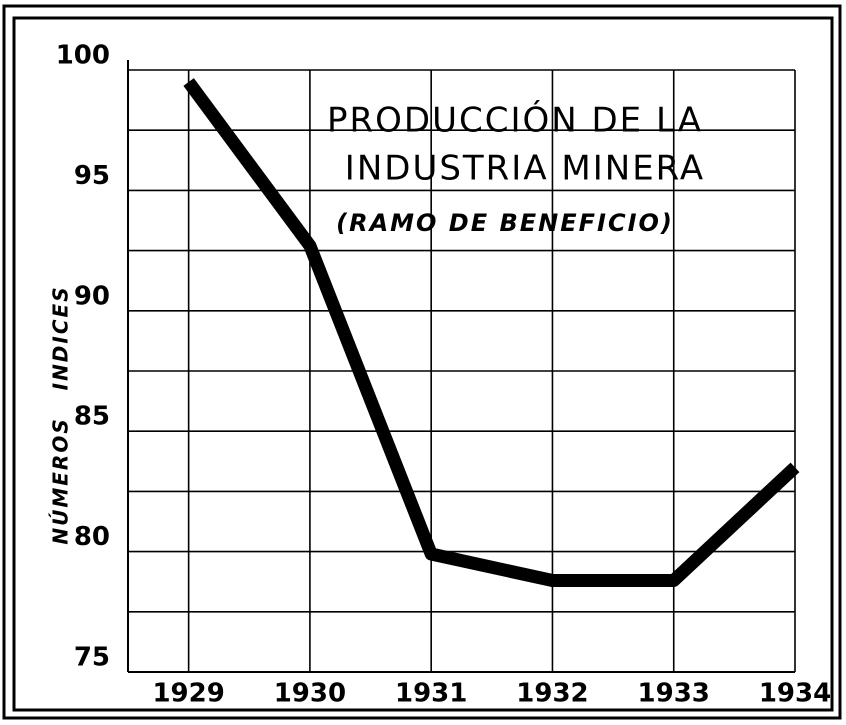  Describe the element at coordinates (188, 694) in the screenshot. I see `x-tick-label: 1929` at that location.